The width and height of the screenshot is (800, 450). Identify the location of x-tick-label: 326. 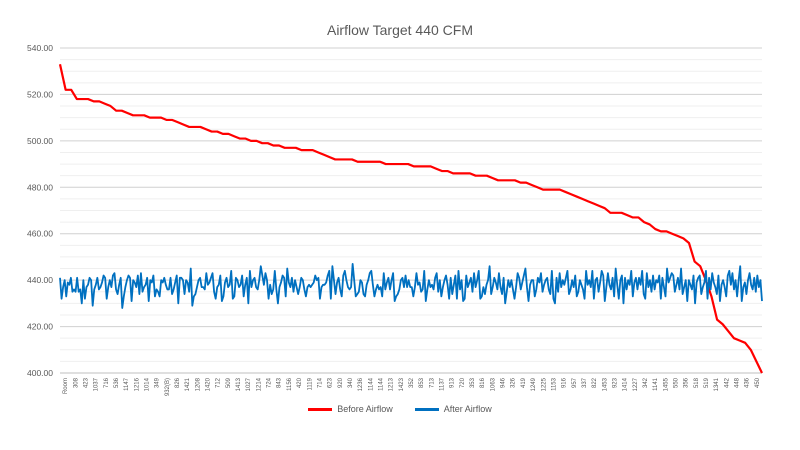
(514, 382).